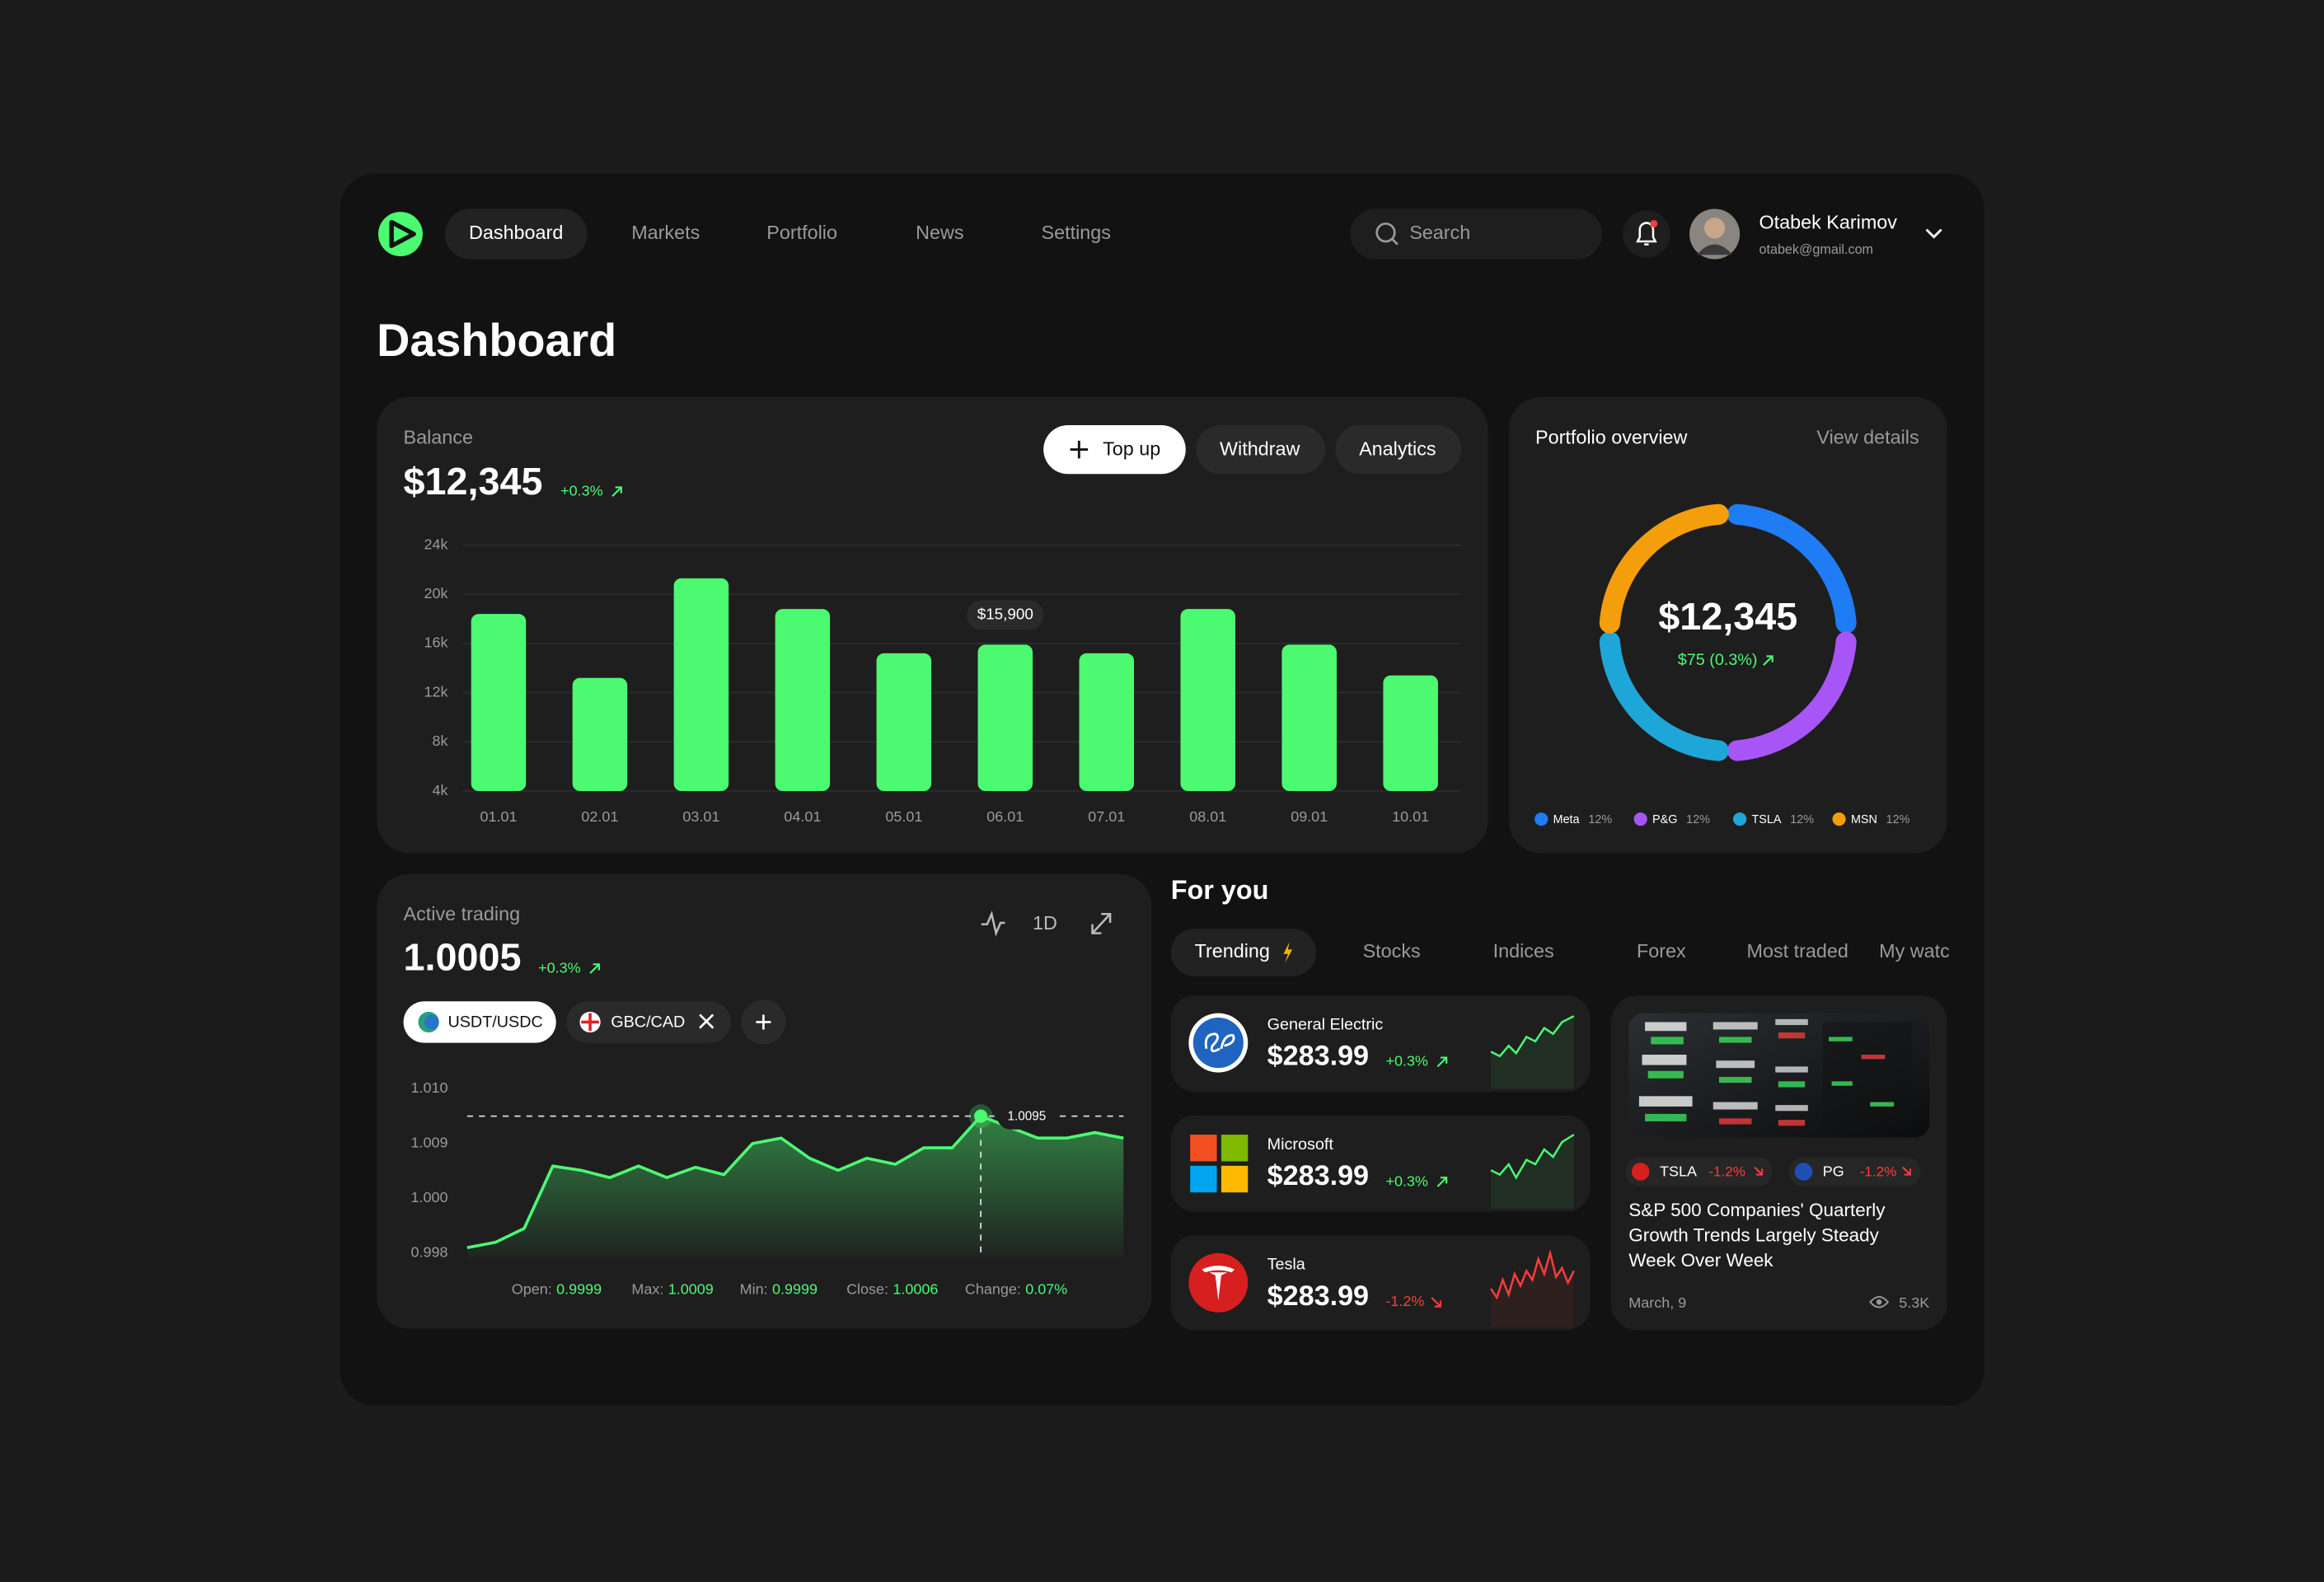 The image size is (2324, 1582). I want to click on tab: Most traded, so click(1798, 951).